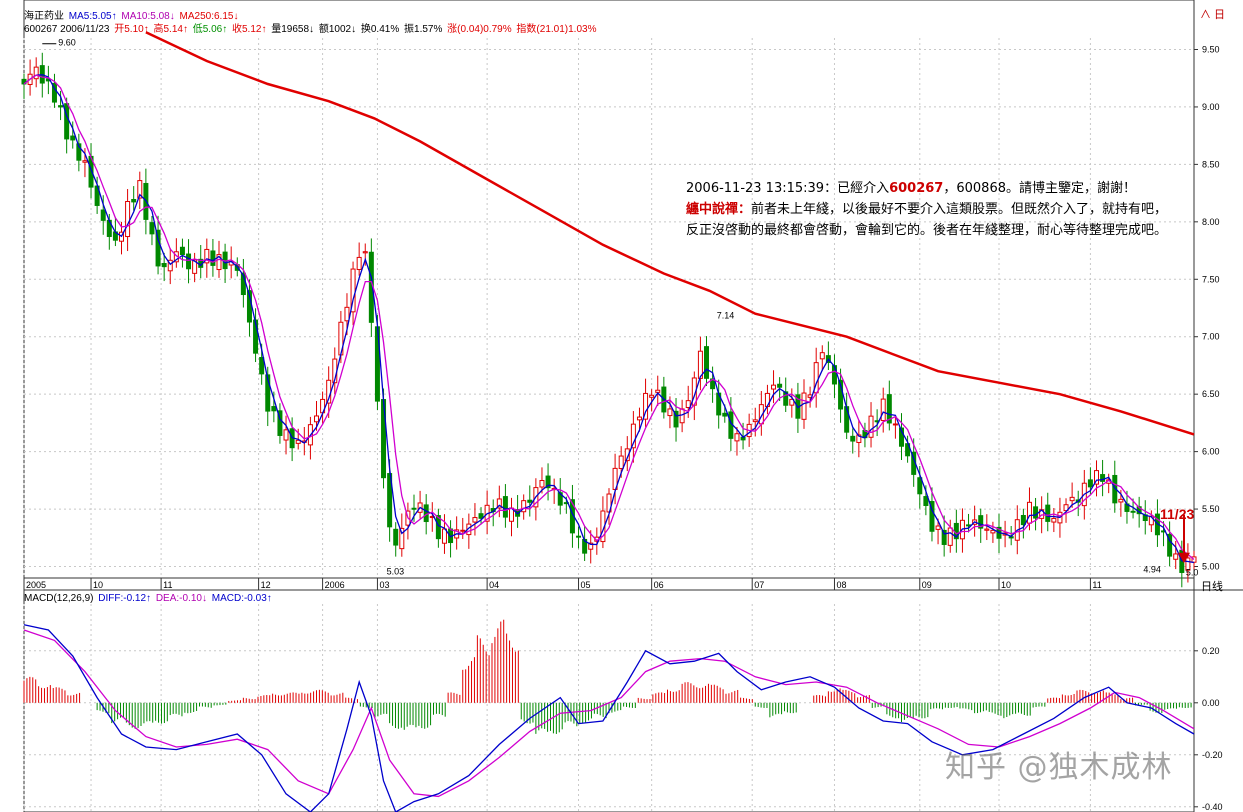  Describe the element at coordinates (759, 585) in the screenshot. I see `date-tick-label: 07` at that location.